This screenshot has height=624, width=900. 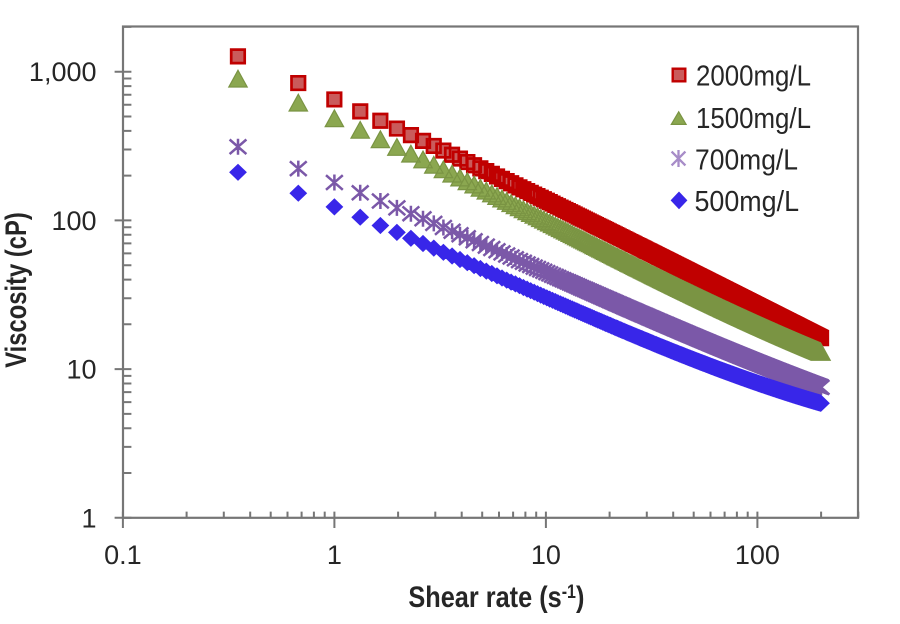 What do you see at coordinates (753, 119) in the screenshot?
I see `svg-text: 1500mg/L` at bounding box center [753, 119].